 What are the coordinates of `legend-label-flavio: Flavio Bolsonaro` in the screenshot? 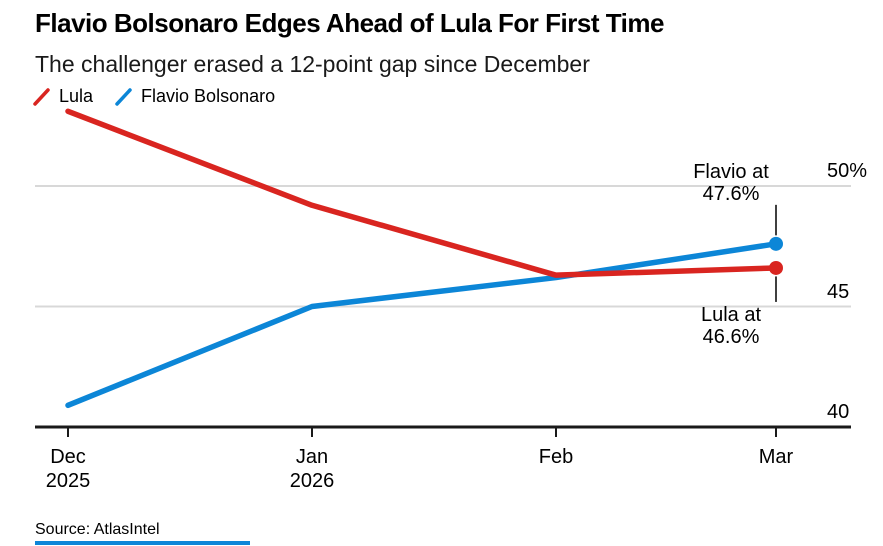 It's located at (208, 96).